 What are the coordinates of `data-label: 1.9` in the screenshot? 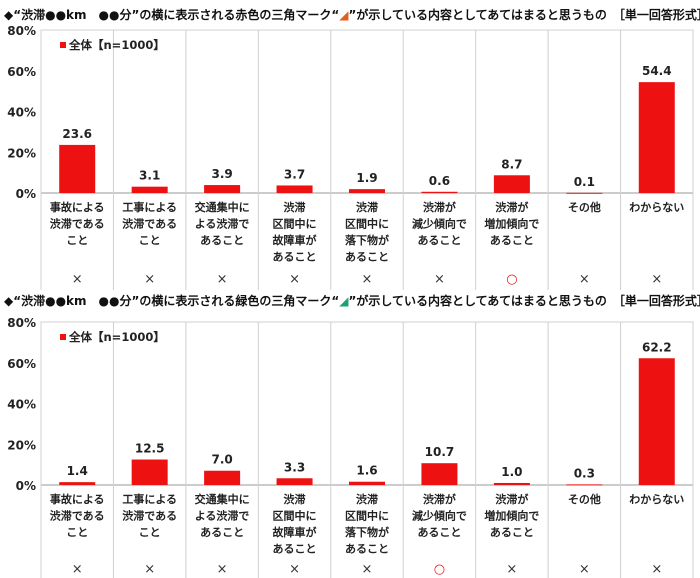 It's located at (366, 178).